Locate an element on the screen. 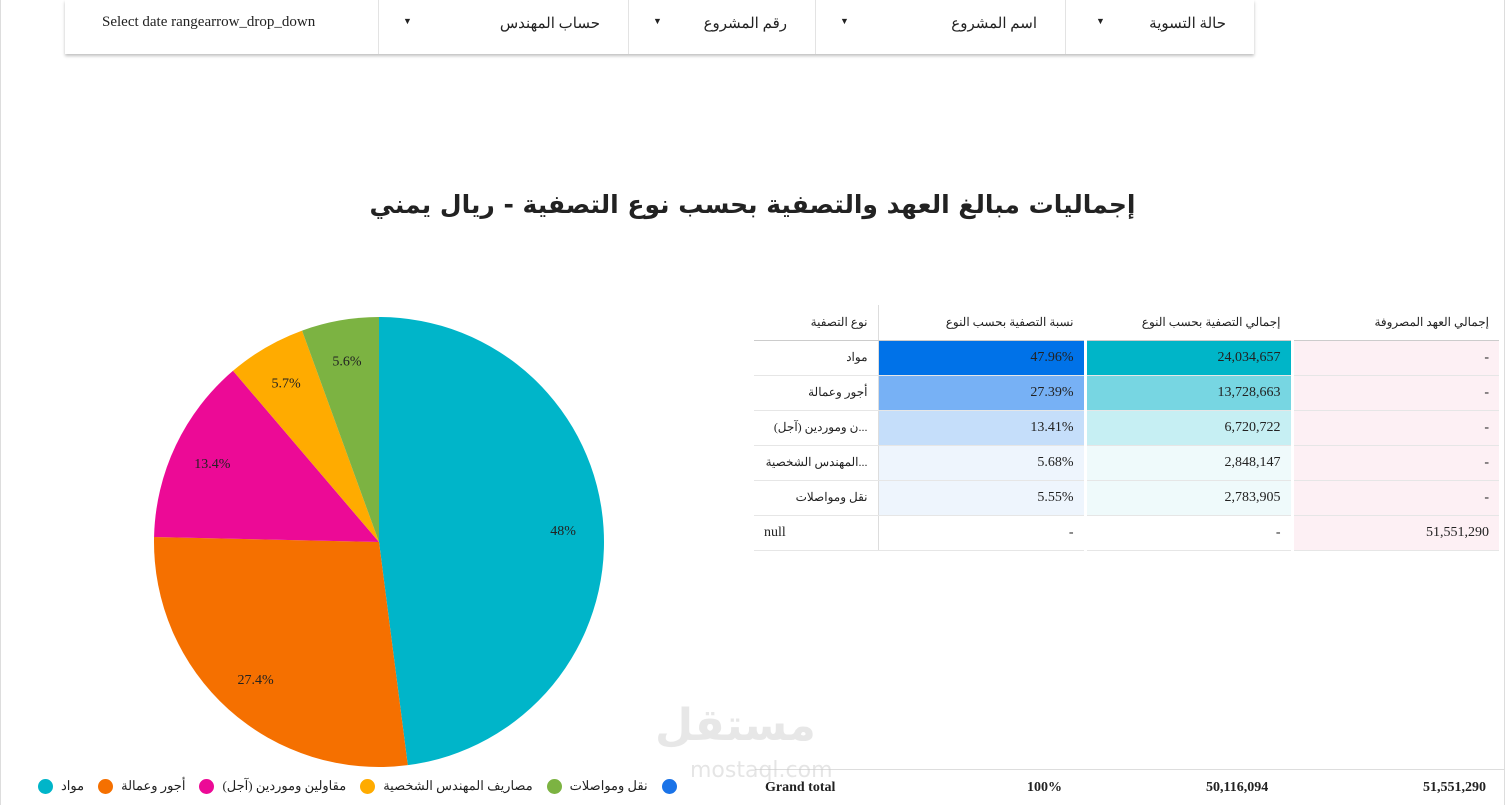  table-cell: null is located at coordinates (816, 533).